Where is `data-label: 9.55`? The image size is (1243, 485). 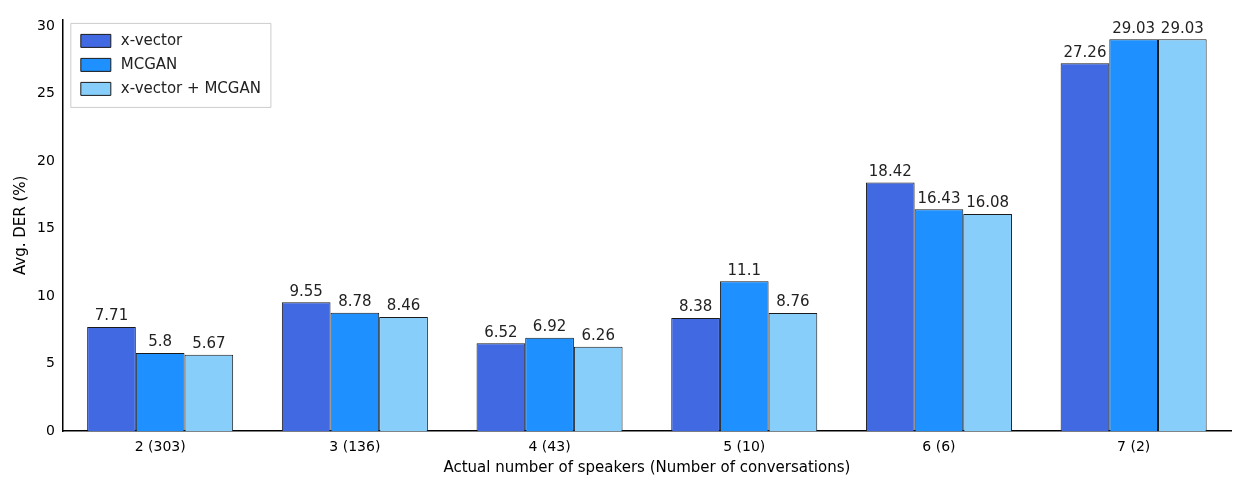 data-label: 9.55 is located at coordinates (306, 290).